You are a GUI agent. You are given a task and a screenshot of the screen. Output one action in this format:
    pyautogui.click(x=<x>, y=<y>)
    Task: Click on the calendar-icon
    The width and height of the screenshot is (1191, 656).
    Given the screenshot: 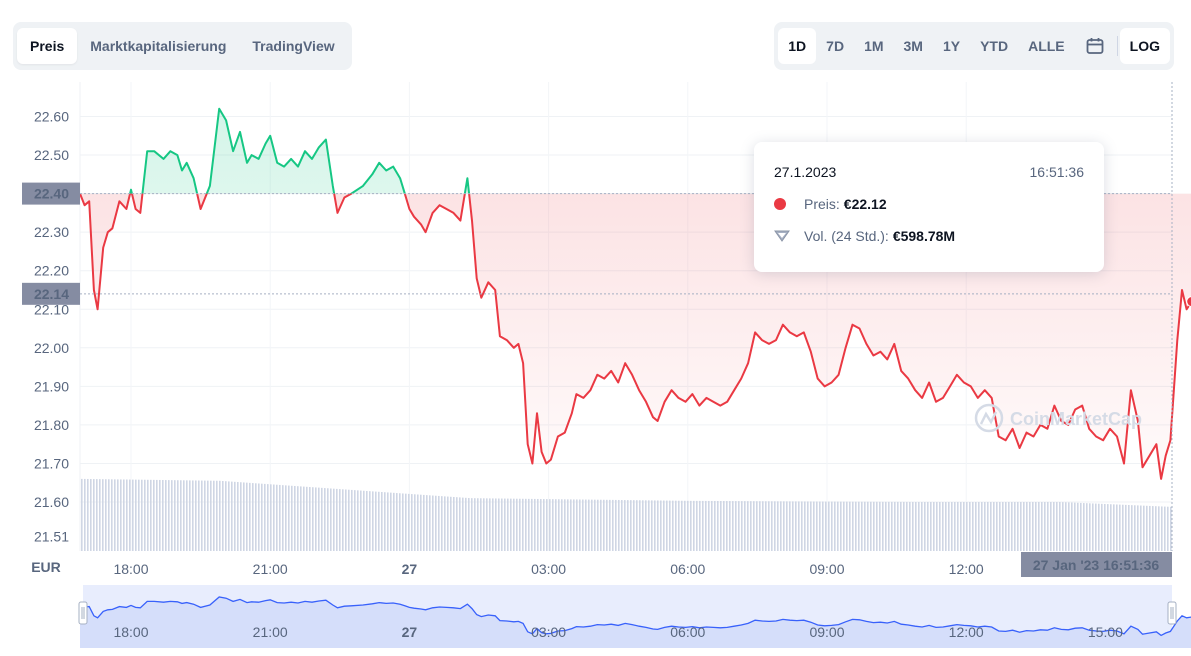 What is the action you would take?
    pyautogui.click(x=1095, y=46)
    